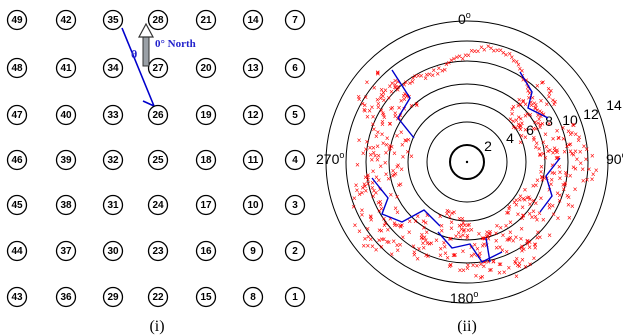  Describe the element at coordinates (146, 44) in the screenshot. I see `north-arrow-icon` at that location.